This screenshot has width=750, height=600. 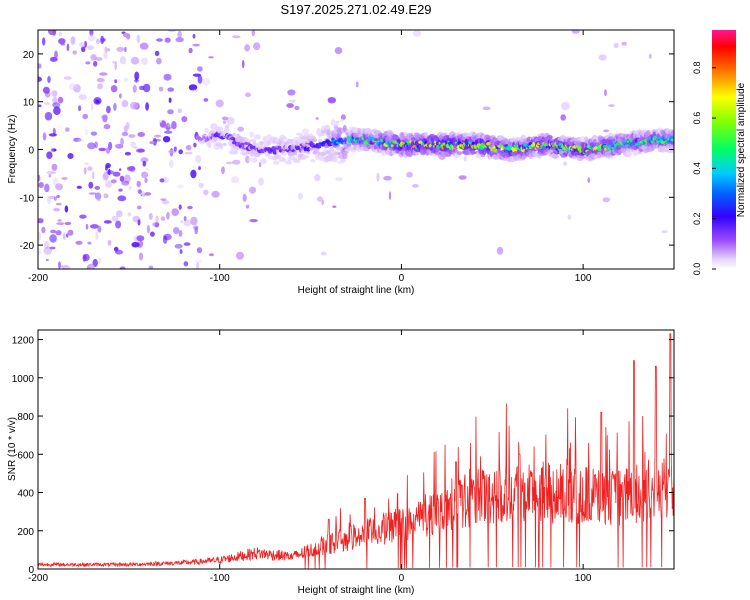 I want to click on snr-y-tick-label: 0, so click(x=31, y=570).